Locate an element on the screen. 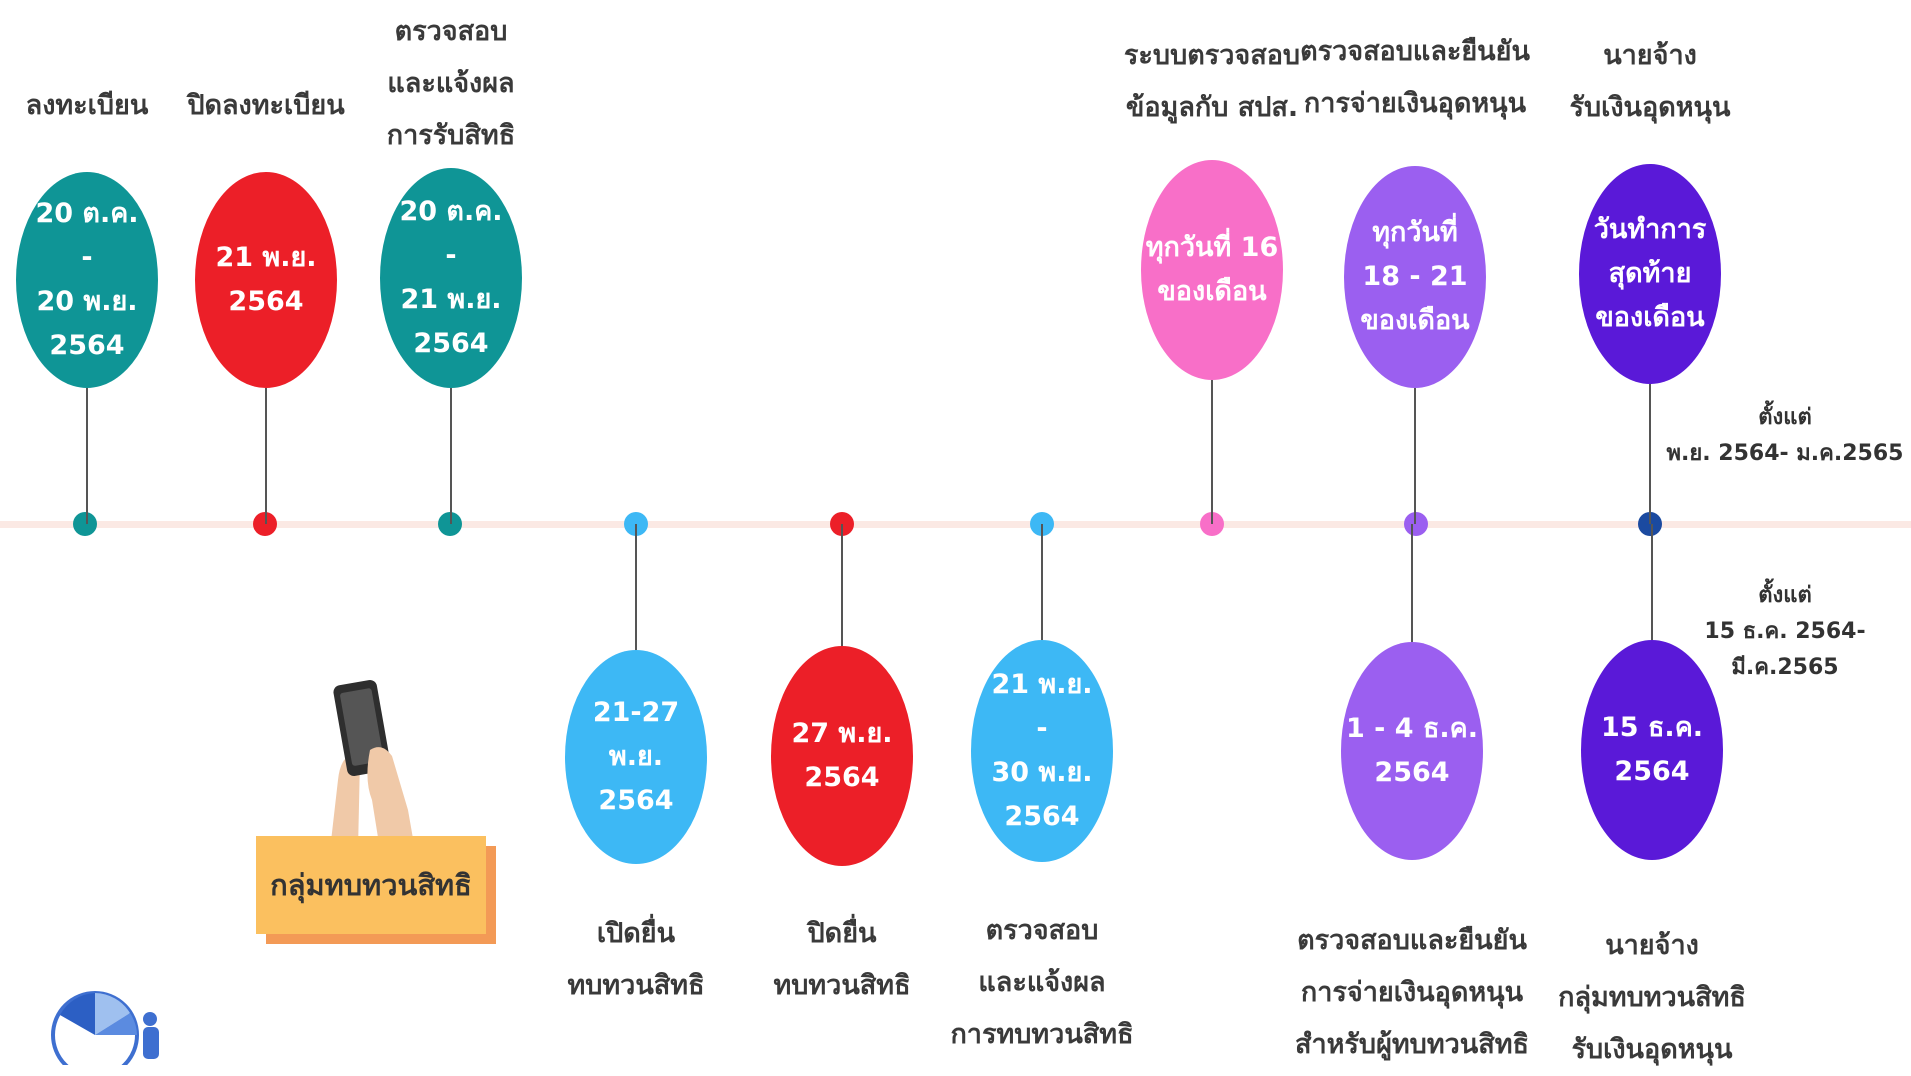  milestone-caption: ตรวจสอบ และแจ้งผล การรับสิทธิ is located at coordinates (451, 83).